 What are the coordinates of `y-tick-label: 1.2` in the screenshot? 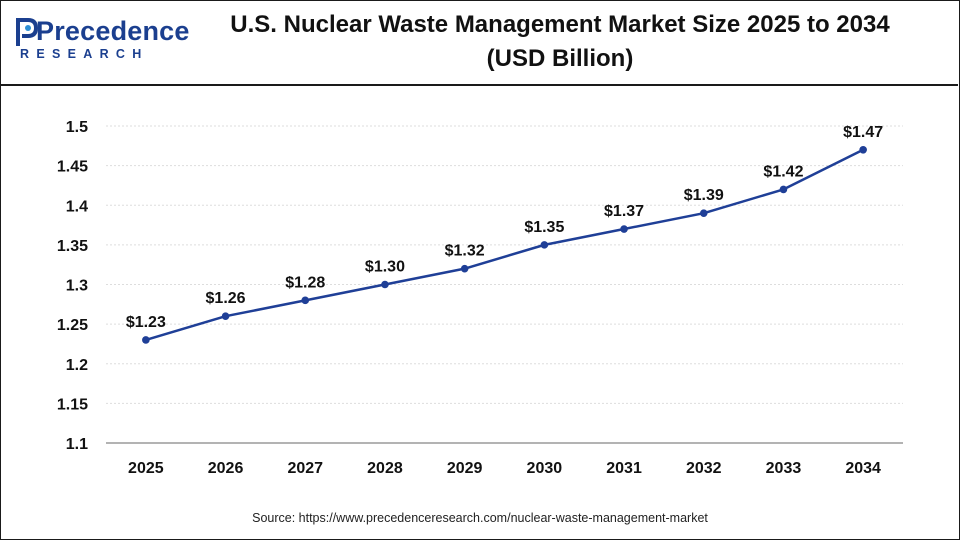 It's located at (77, 365).